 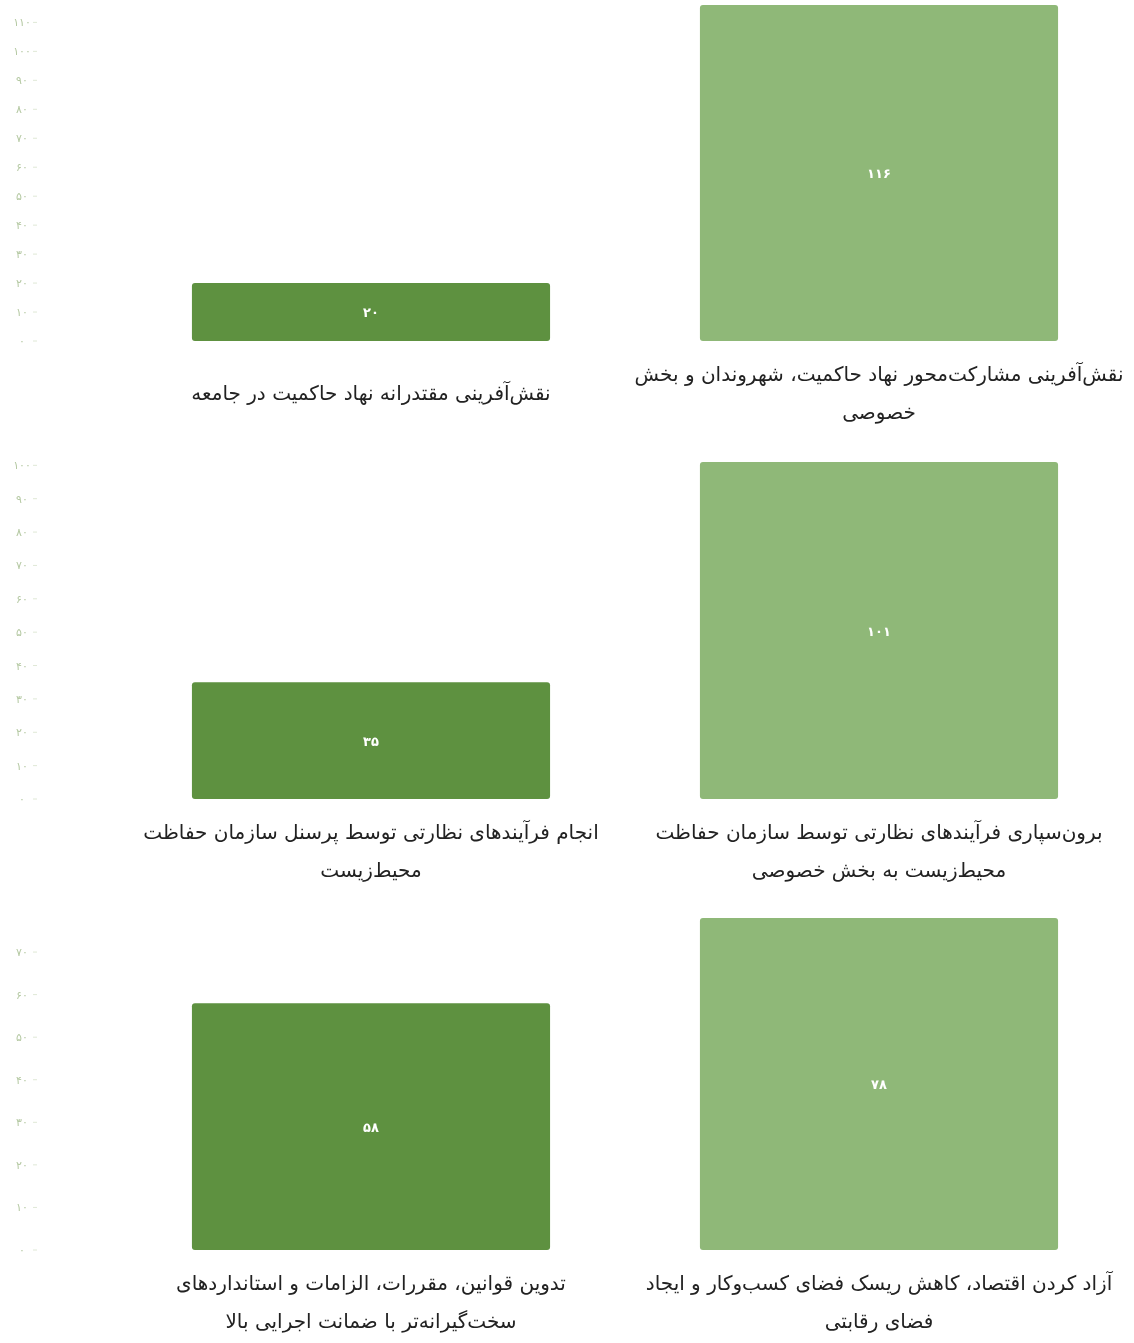 What do you see at coordinates (879, 1084) in the screenshot?
I see `data-label: ۷۸` at bounding box center [879, 1084].